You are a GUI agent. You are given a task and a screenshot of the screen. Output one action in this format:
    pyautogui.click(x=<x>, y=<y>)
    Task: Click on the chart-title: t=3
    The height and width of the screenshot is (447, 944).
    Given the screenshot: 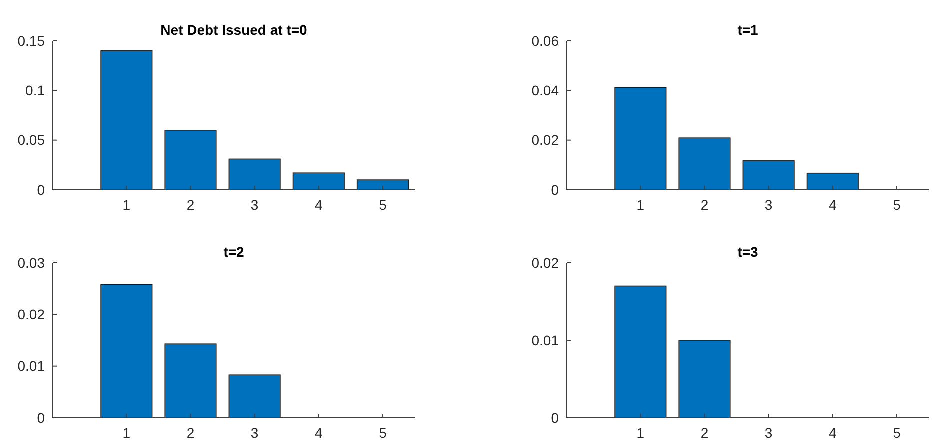 What is the action you would take?
    pyautogui.click(x=748, y=252)
    